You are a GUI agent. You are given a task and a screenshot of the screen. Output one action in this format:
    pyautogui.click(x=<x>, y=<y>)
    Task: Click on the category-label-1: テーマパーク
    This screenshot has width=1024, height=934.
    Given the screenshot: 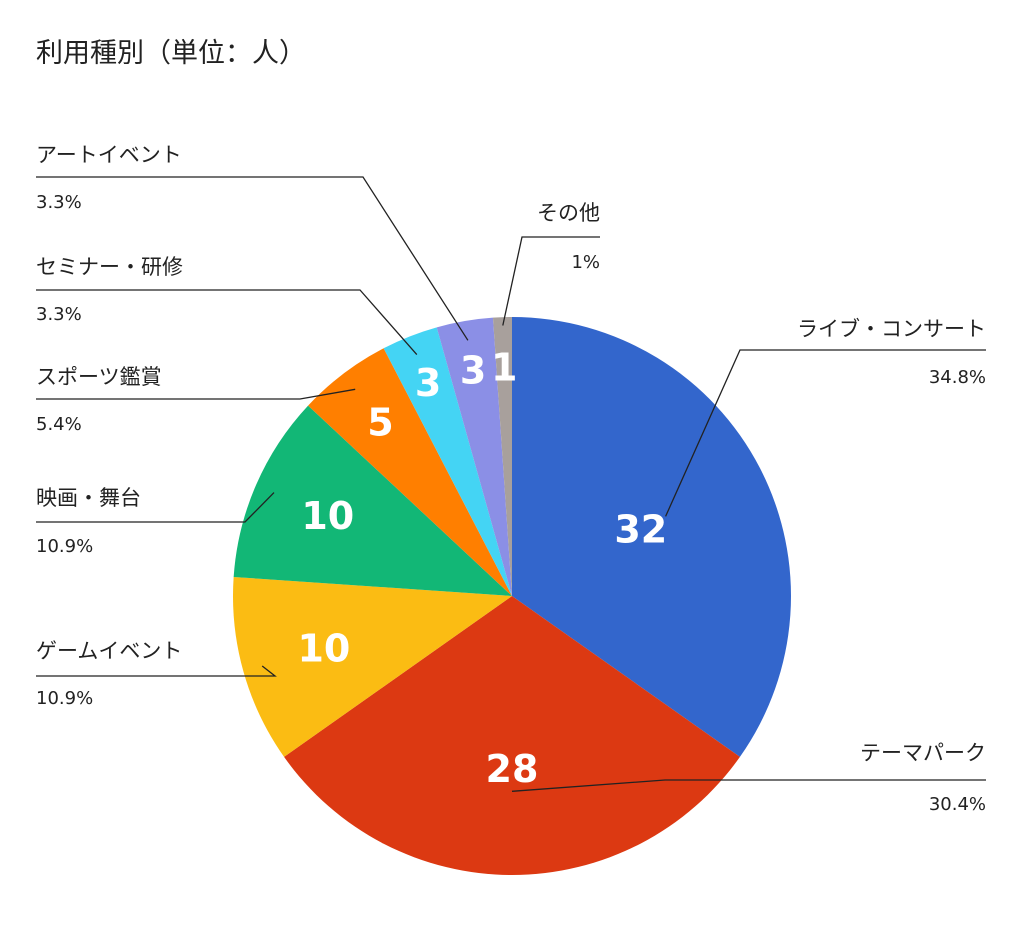 What is the action you would take?
    pyautogui.click(x=923, y=753)
    